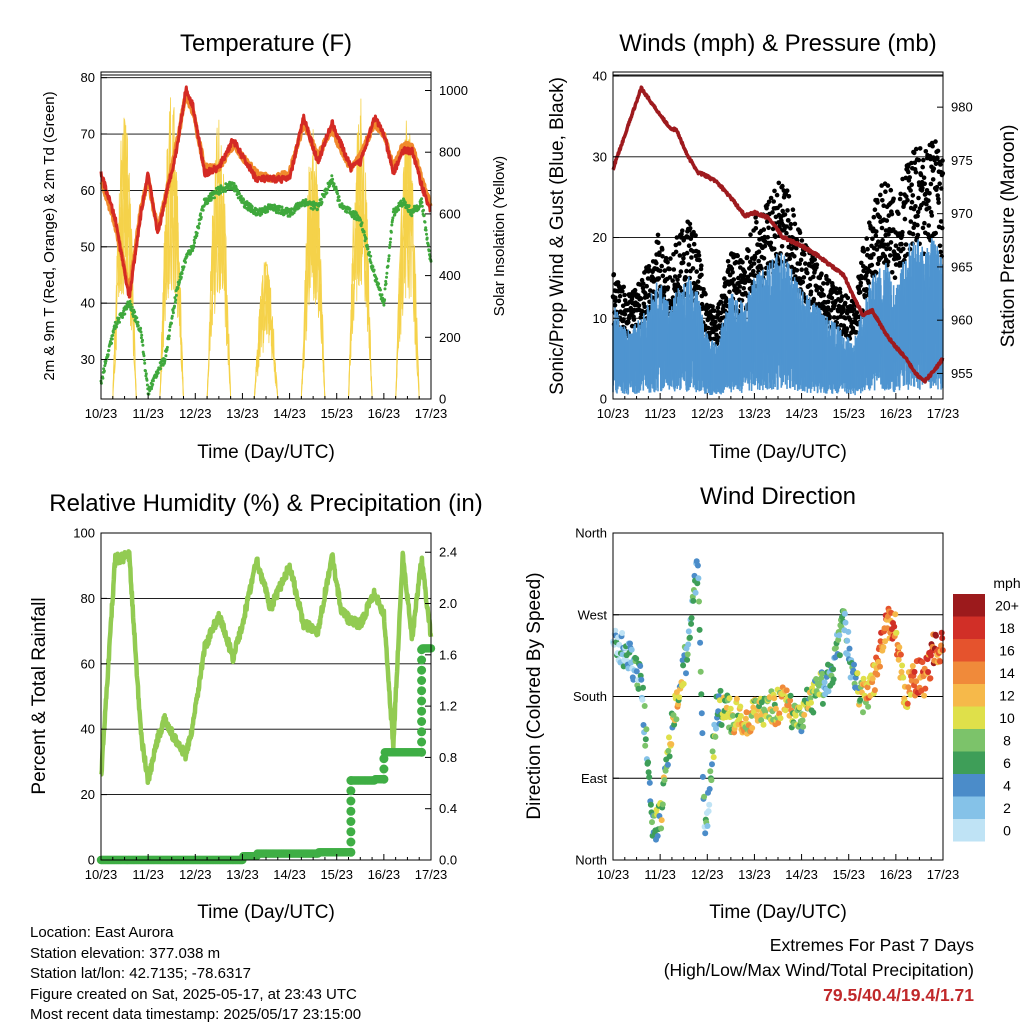  I want to click on x-tick-label: 16/23, so click(896, 413).